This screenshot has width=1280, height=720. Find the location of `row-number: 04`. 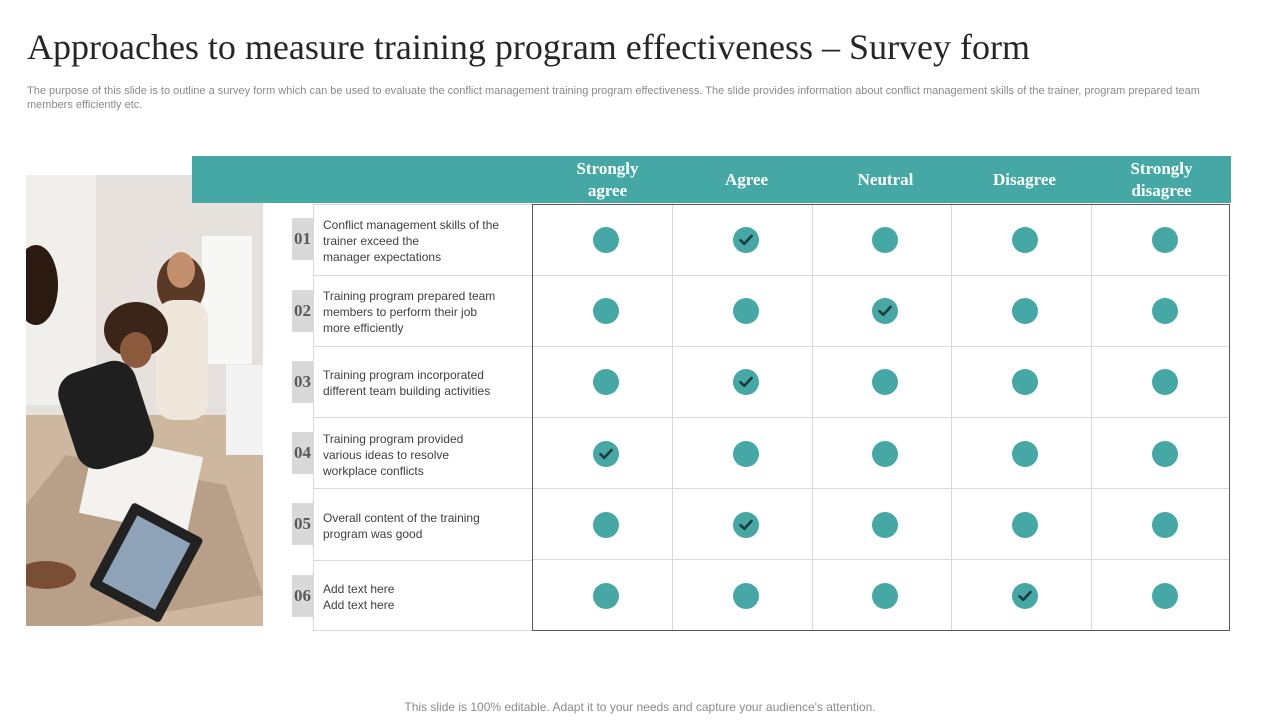

row-number: 04 is located at coordinates (302, 453).